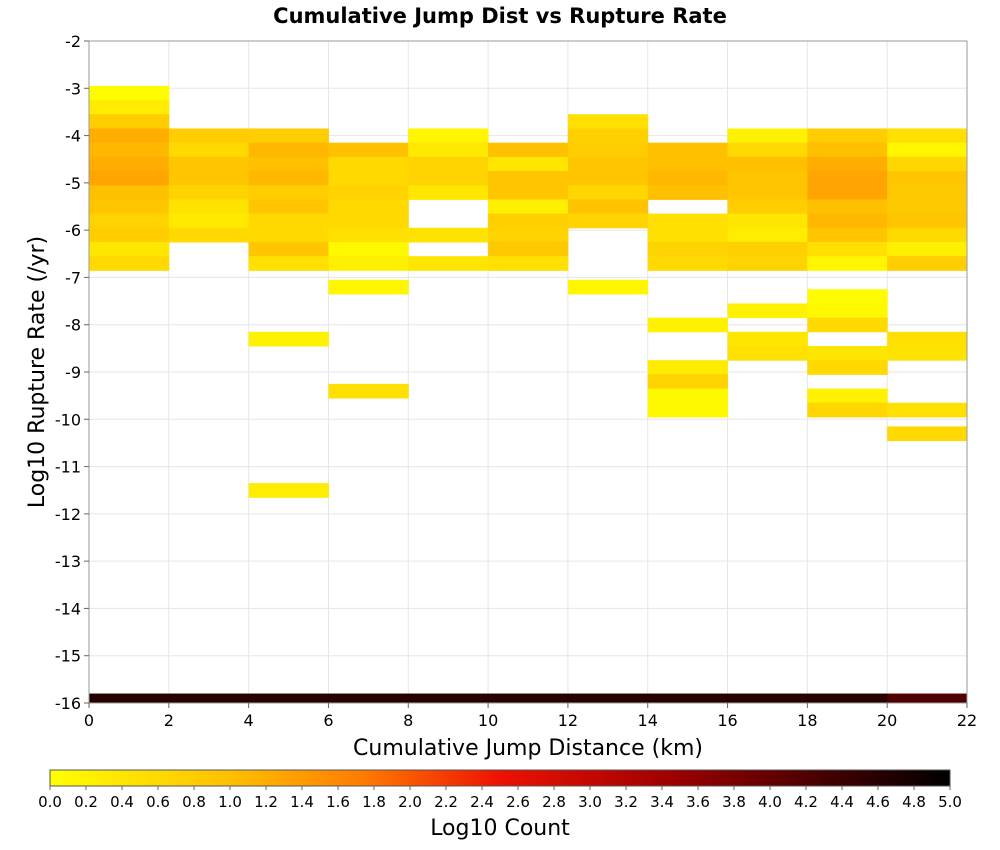 The height and width of the screenshot is (850, 1000). I want to click on chart-title: Cumulative Jump Dist vs Rupture Rate, so click(500, 16).